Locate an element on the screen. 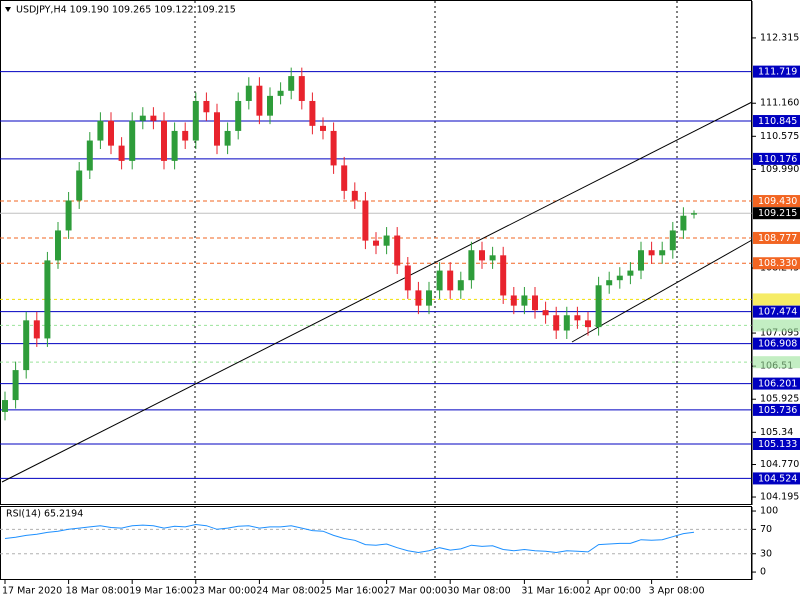  y-tick-label: 70 is located at coordinates (766, 529).